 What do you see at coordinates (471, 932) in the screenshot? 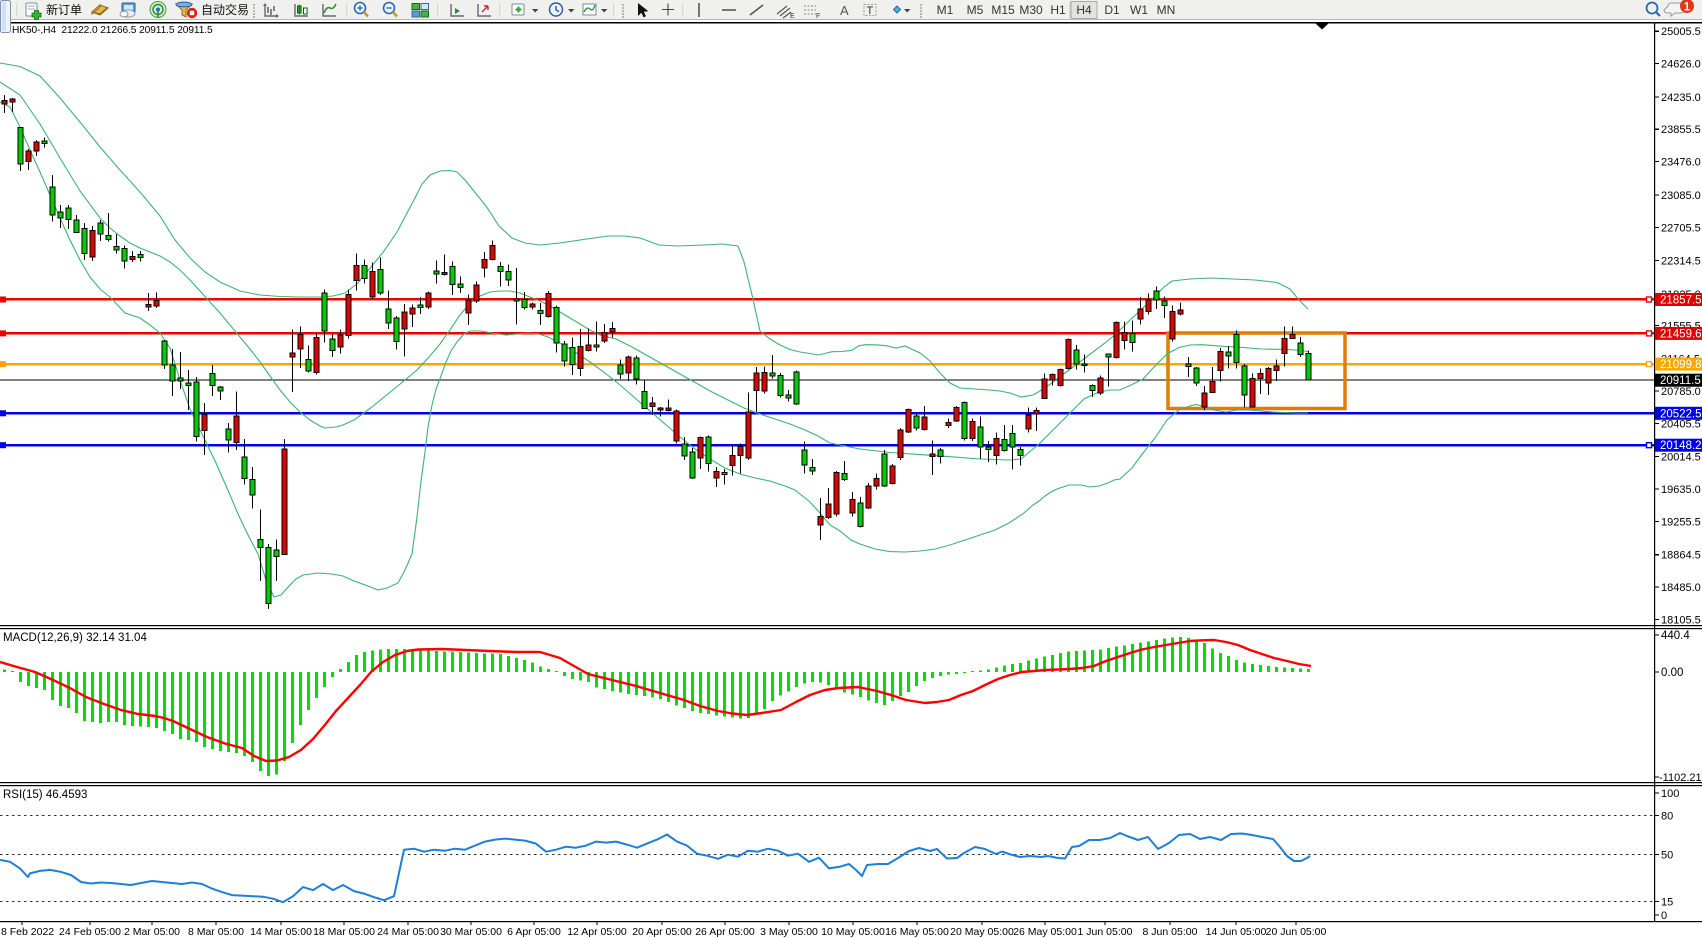
I see `svg-text: 30 Mar 05:00` at bounding box center [471, 932].